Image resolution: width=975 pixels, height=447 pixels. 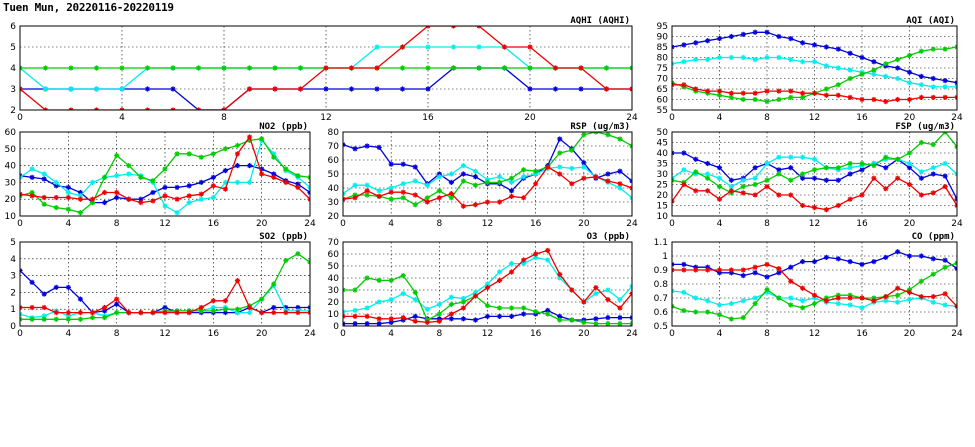 I want to click on x-tick-label: 8, so click(x=117, y=224).